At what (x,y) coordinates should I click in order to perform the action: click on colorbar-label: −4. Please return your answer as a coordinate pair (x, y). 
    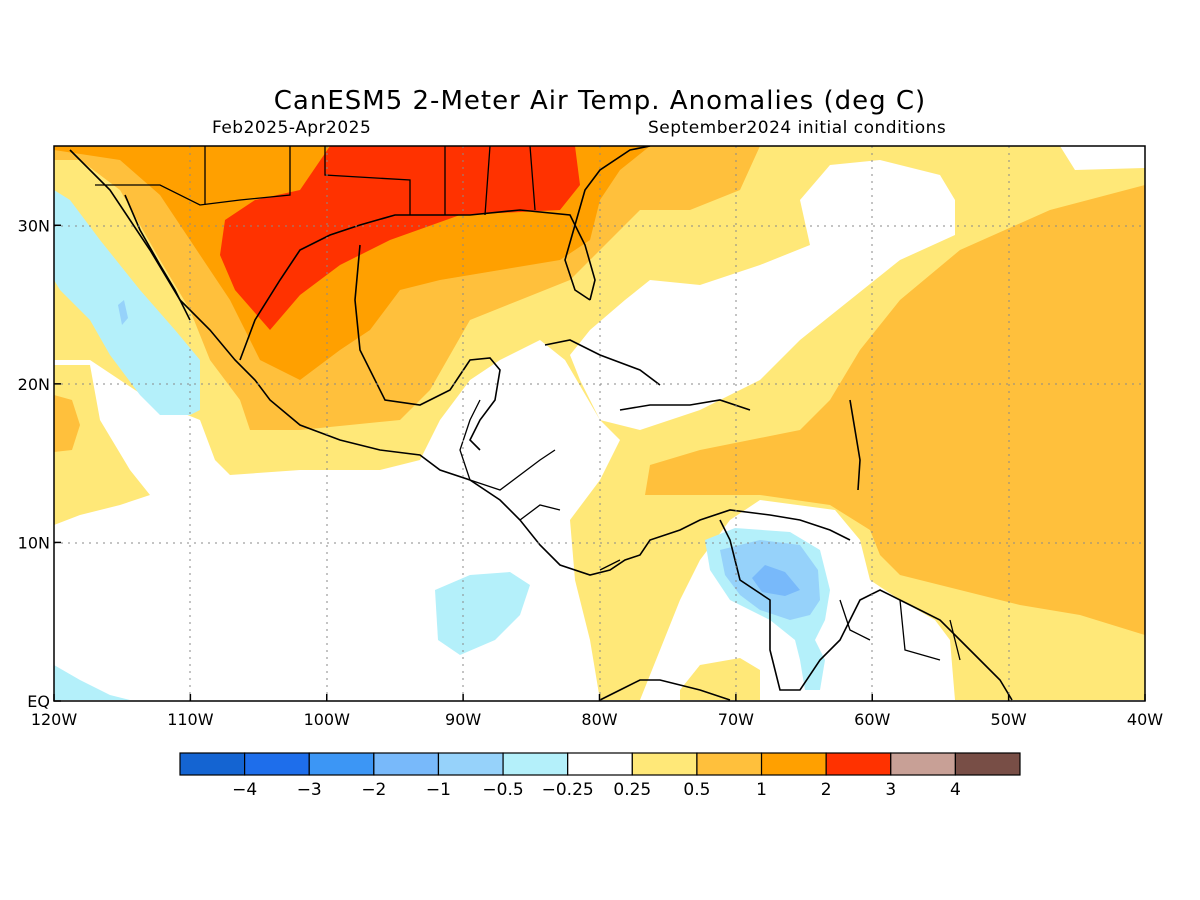
    Looking at the image, I should click on (244, 790).